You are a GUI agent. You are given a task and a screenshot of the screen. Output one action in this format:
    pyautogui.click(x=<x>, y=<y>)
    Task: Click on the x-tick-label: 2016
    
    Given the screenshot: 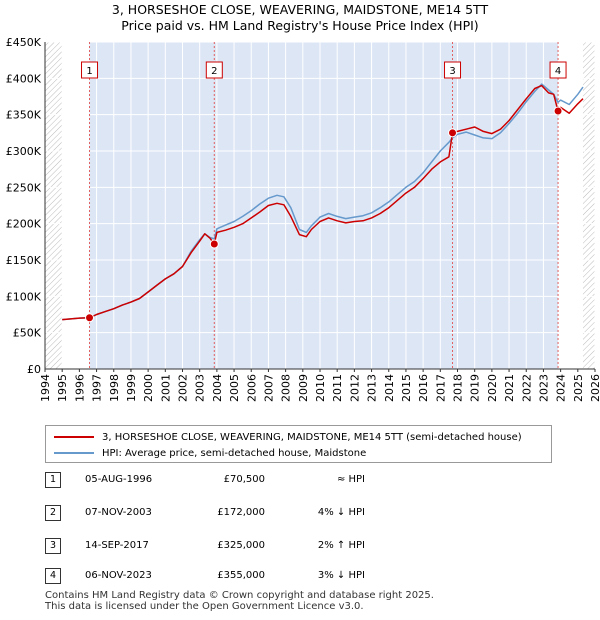 What is the action you would take?
    pyautogui.click(x=423, y=388)
    